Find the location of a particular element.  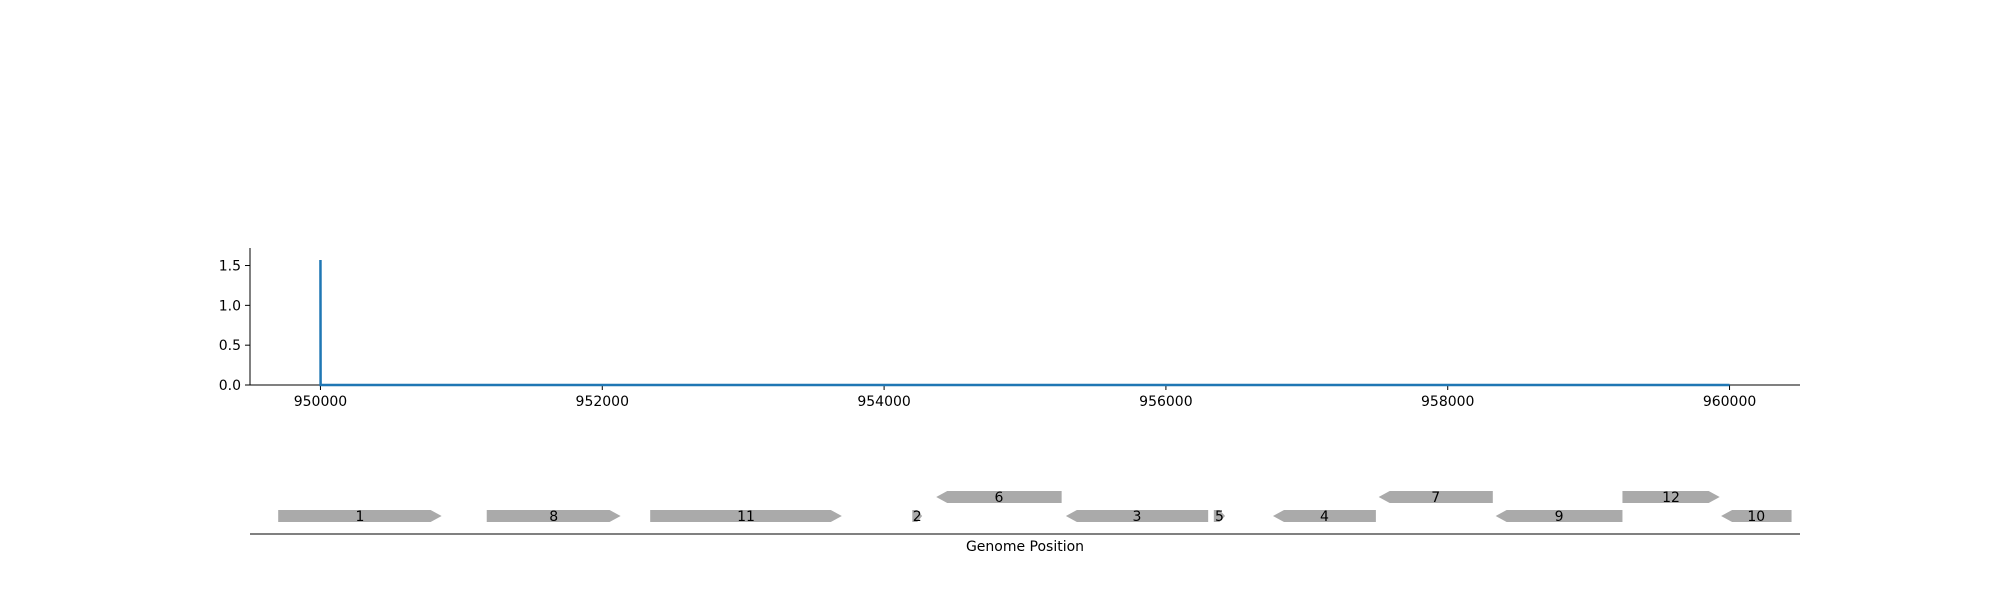

gene-track-panel: 1 8 11 2 6 3 5 4 7 9 12 10 Genome Position is located at coordinates (1025, 522).